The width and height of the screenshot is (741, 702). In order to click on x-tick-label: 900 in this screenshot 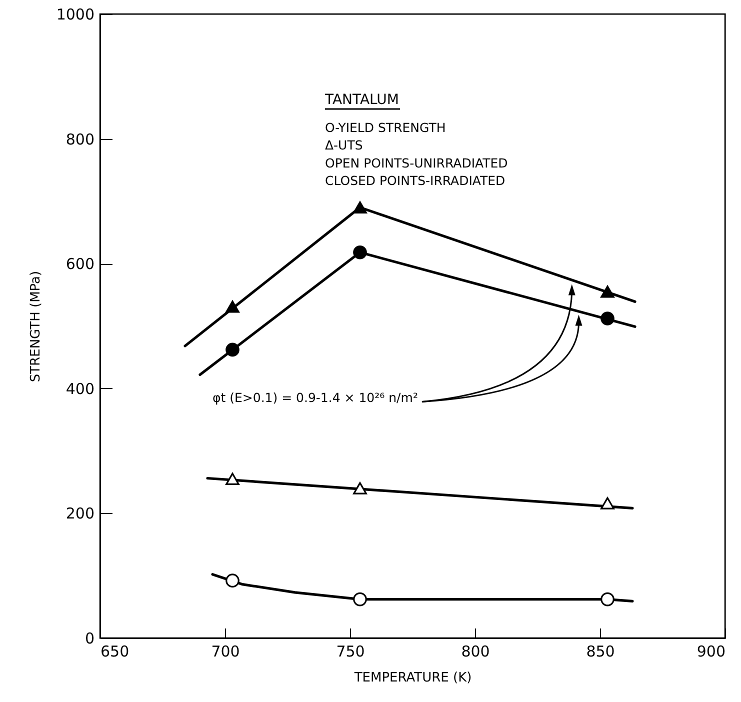, I will do `click(711, 651)`.